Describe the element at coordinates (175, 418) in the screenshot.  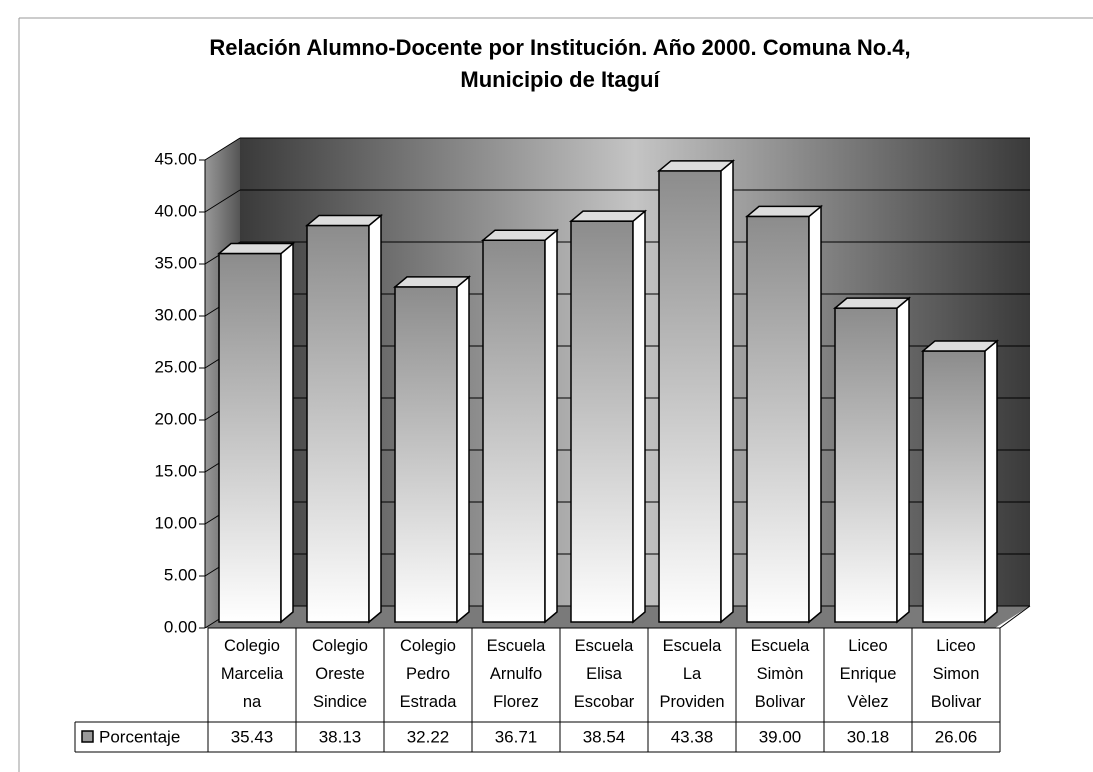
I see `y-tick-label: 20.00` at that location.